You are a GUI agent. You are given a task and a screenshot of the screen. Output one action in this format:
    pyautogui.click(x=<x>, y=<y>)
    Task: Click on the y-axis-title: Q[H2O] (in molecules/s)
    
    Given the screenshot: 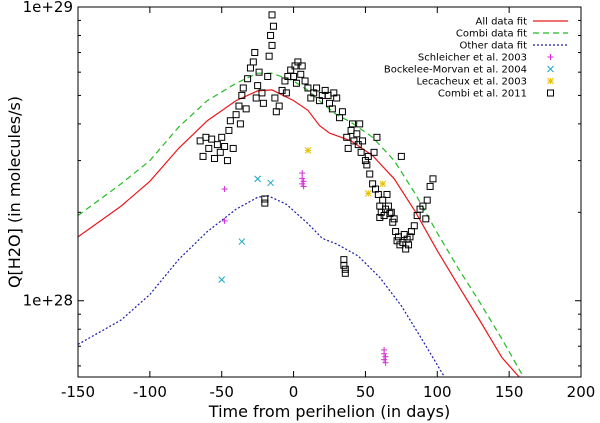 What is the action you would take?
    pyautogui.click(x=14, y=192)
    